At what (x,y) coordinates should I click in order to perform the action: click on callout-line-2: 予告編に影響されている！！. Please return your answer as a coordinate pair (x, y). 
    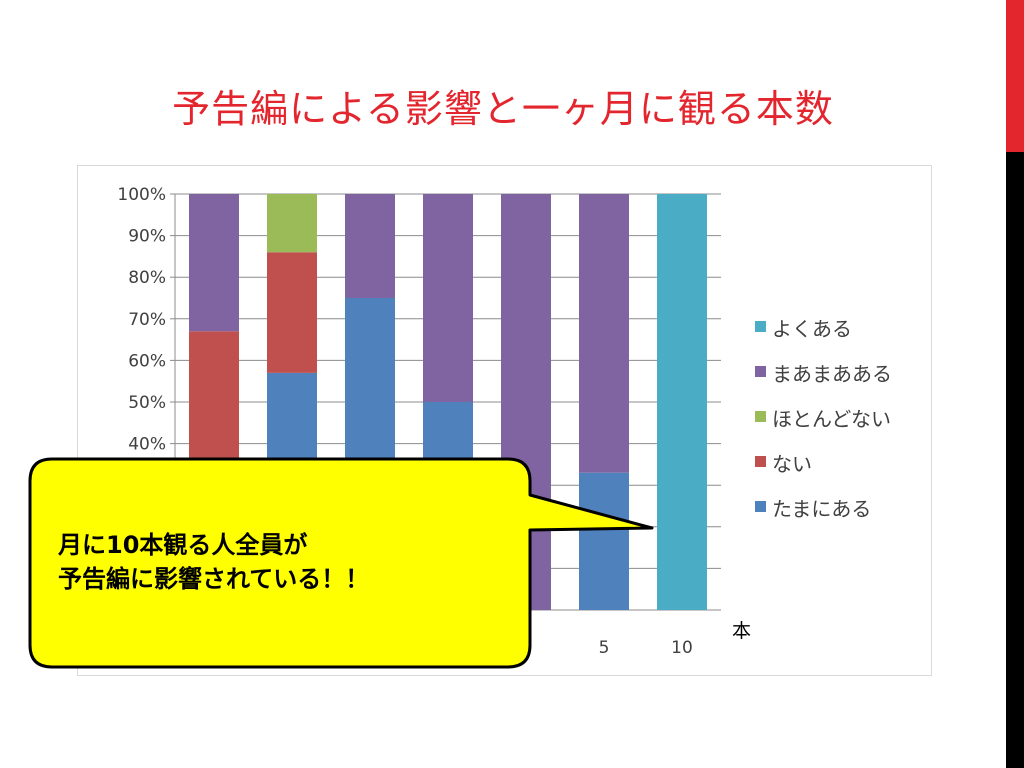
    Looking at the image, I should click on (214, 579).